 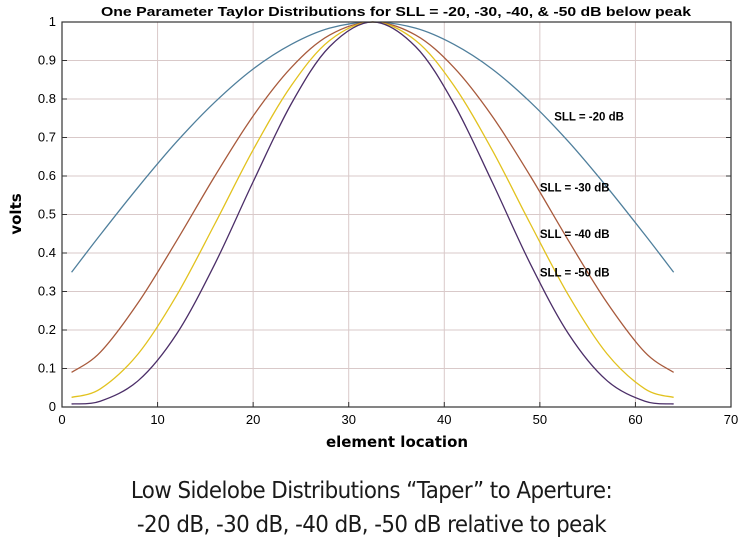 I want to click on x-tick-label: 50, so click(x=540, y=419).